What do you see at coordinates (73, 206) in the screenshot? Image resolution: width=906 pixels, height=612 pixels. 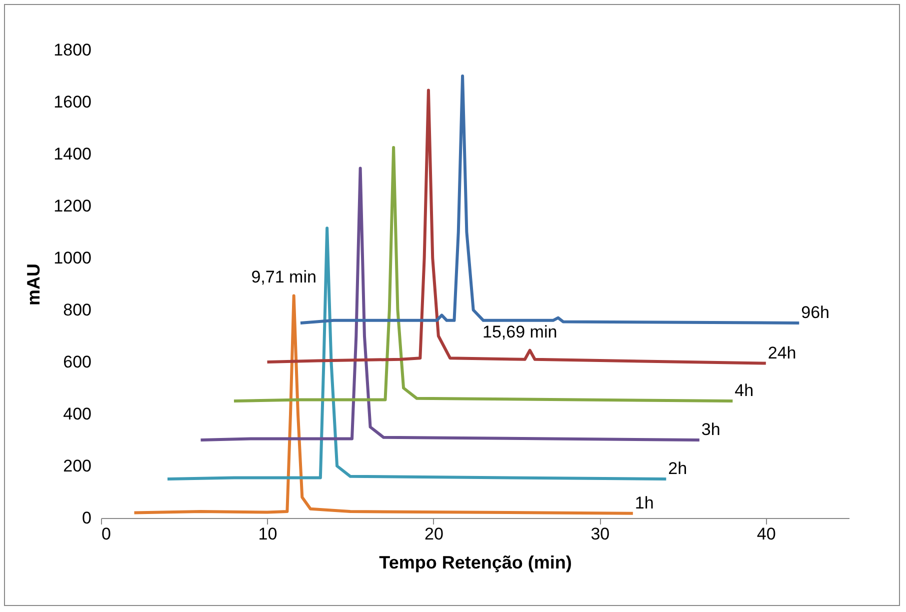 I see `y-tick-label: 1200` at bounding box center [73, 206].